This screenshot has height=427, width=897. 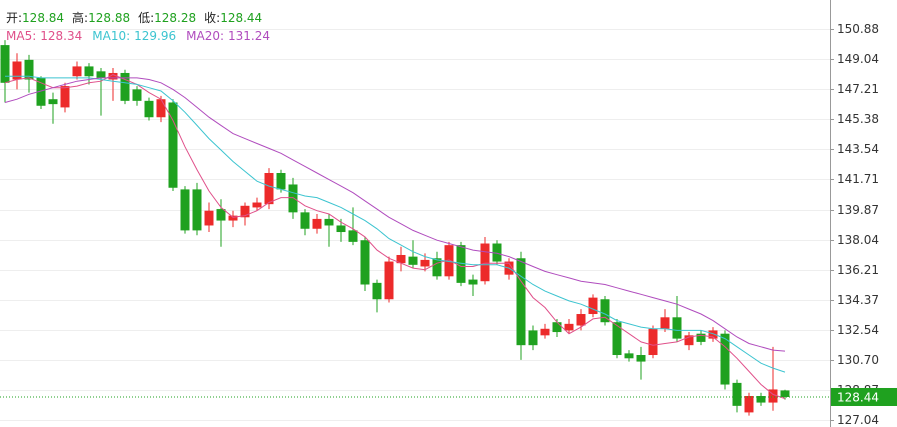 I want to click on ohlc-value: 128.84, so click(x=43, y=18).